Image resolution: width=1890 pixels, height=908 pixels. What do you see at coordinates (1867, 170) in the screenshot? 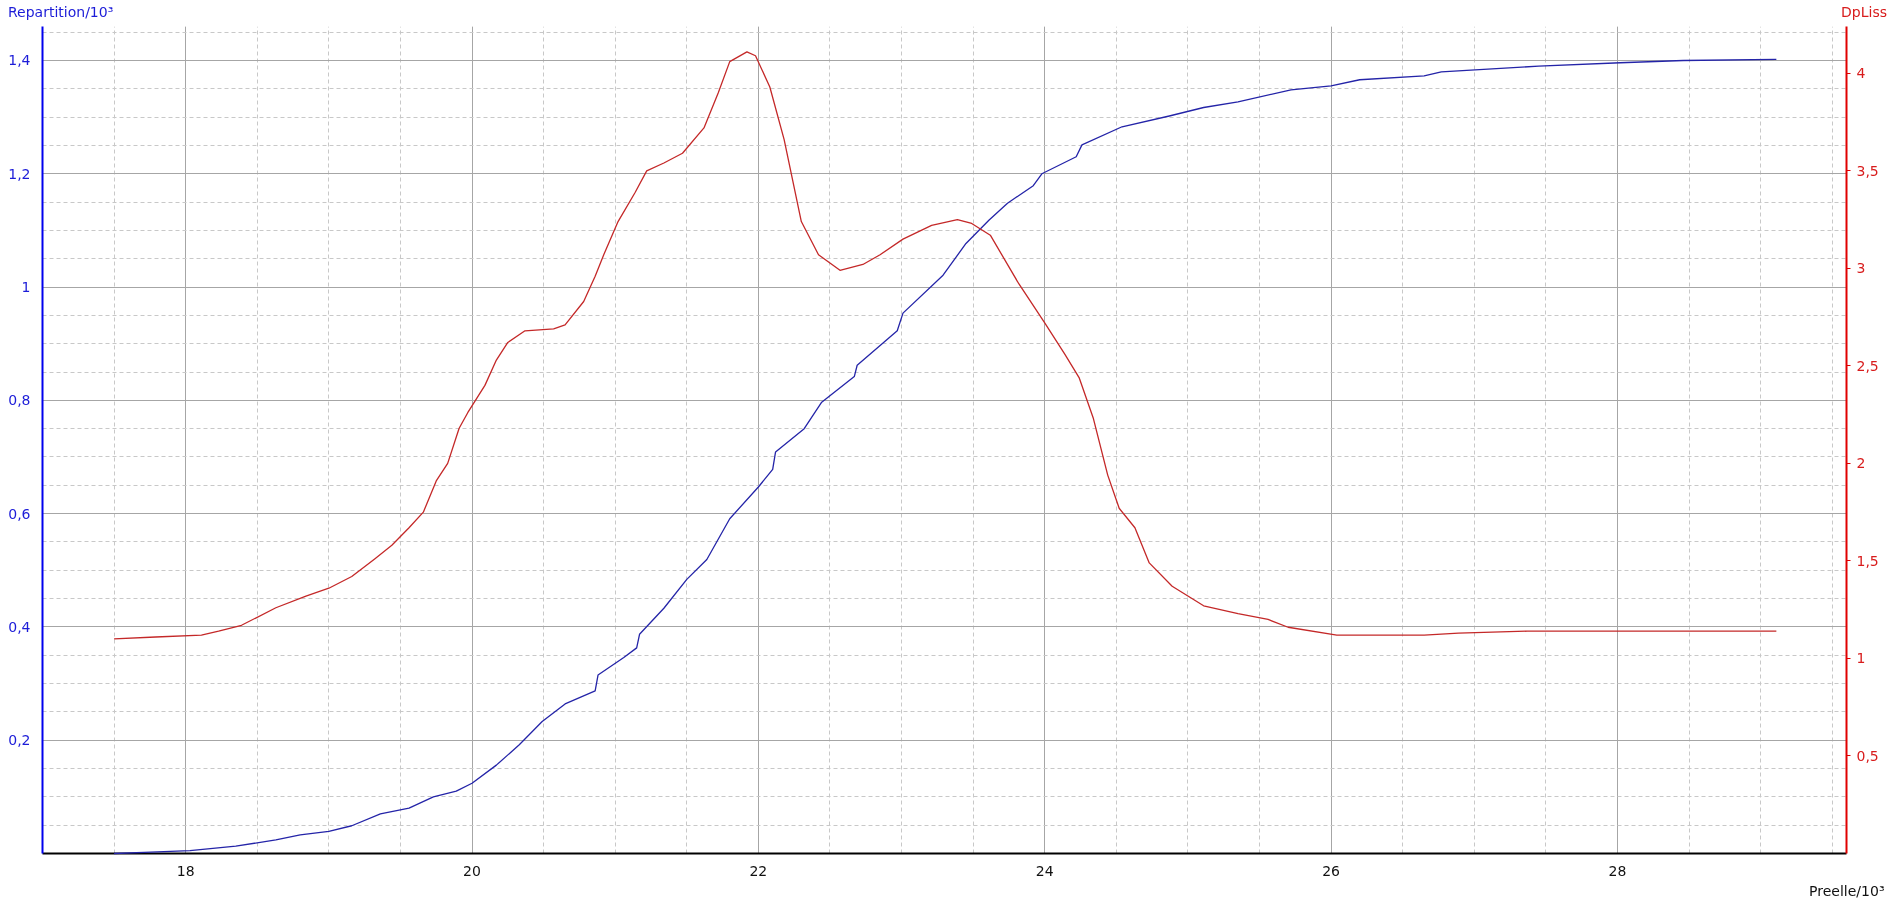
I see `y2-tick-label: 3,5` at bounding box center [1867, 170].